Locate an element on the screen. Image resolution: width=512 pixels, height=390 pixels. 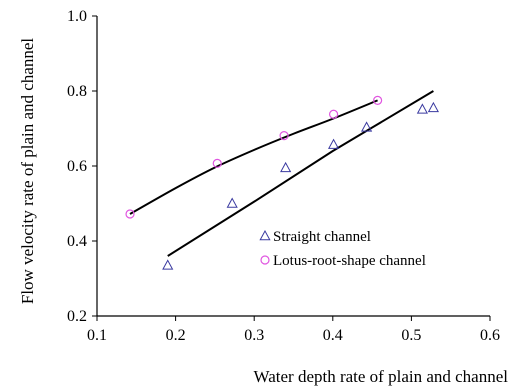
legend-label-lotus-root-shape-channel: Lotus-root-shape channel is located at coordinates (349, 261).